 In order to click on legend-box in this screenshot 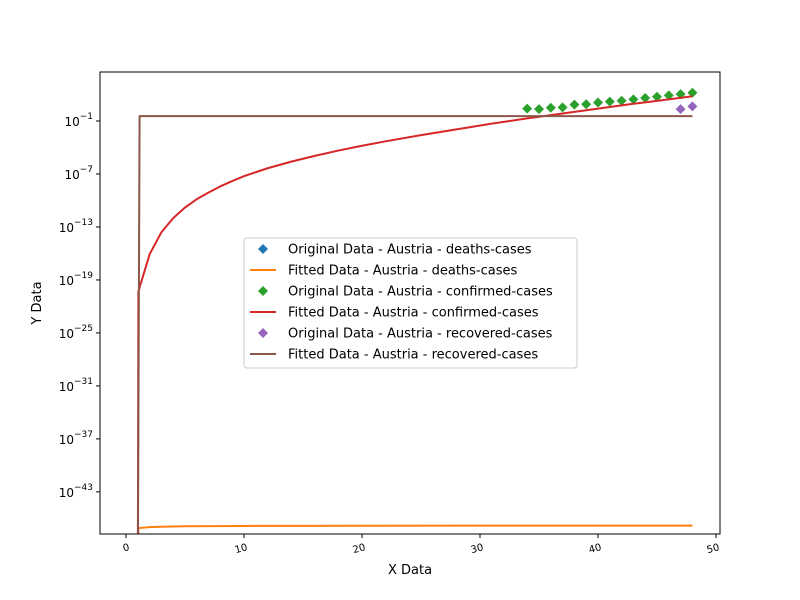, I will do `click(410, 303)`.